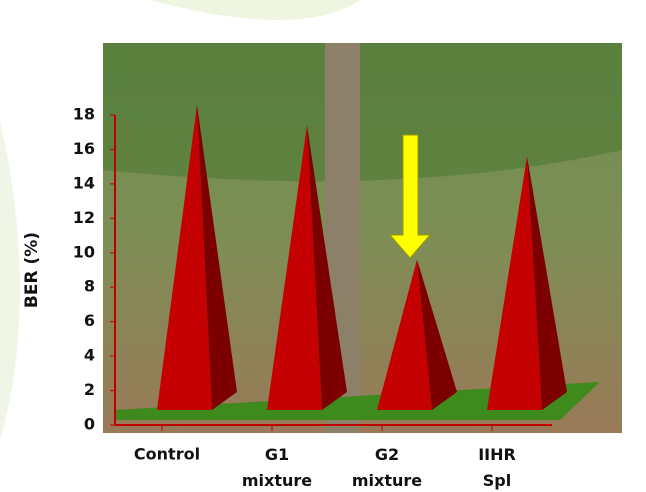 The height and width of the screenshot is (492, 646). I want to click on floor, so click(357, 401).